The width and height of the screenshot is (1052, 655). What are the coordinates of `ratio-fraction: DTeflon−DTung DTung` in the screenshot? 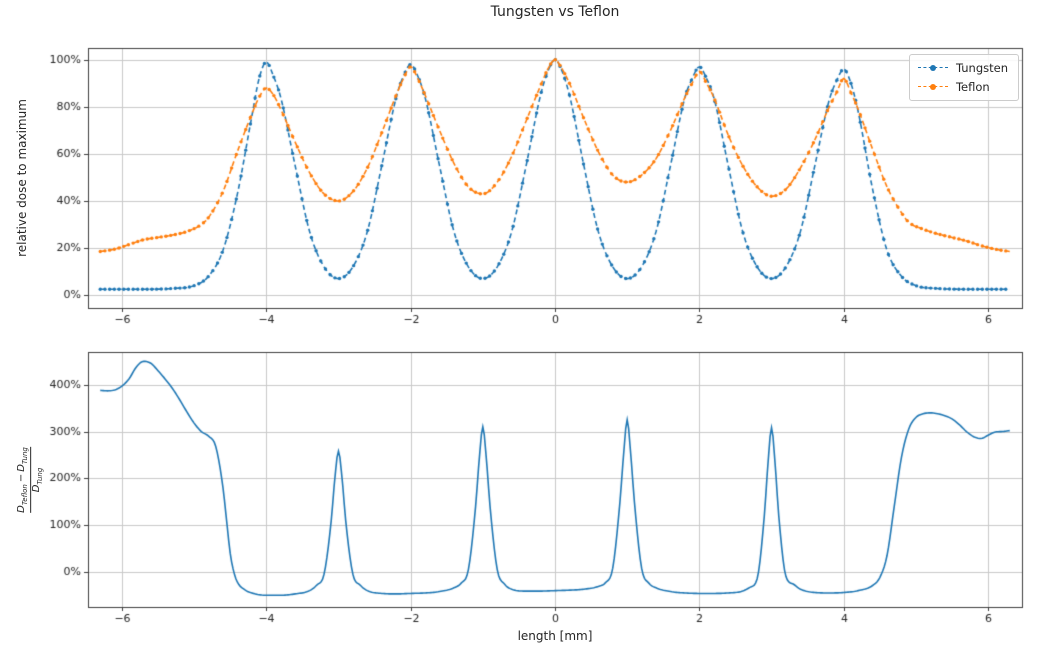 It's located at (30, 480).